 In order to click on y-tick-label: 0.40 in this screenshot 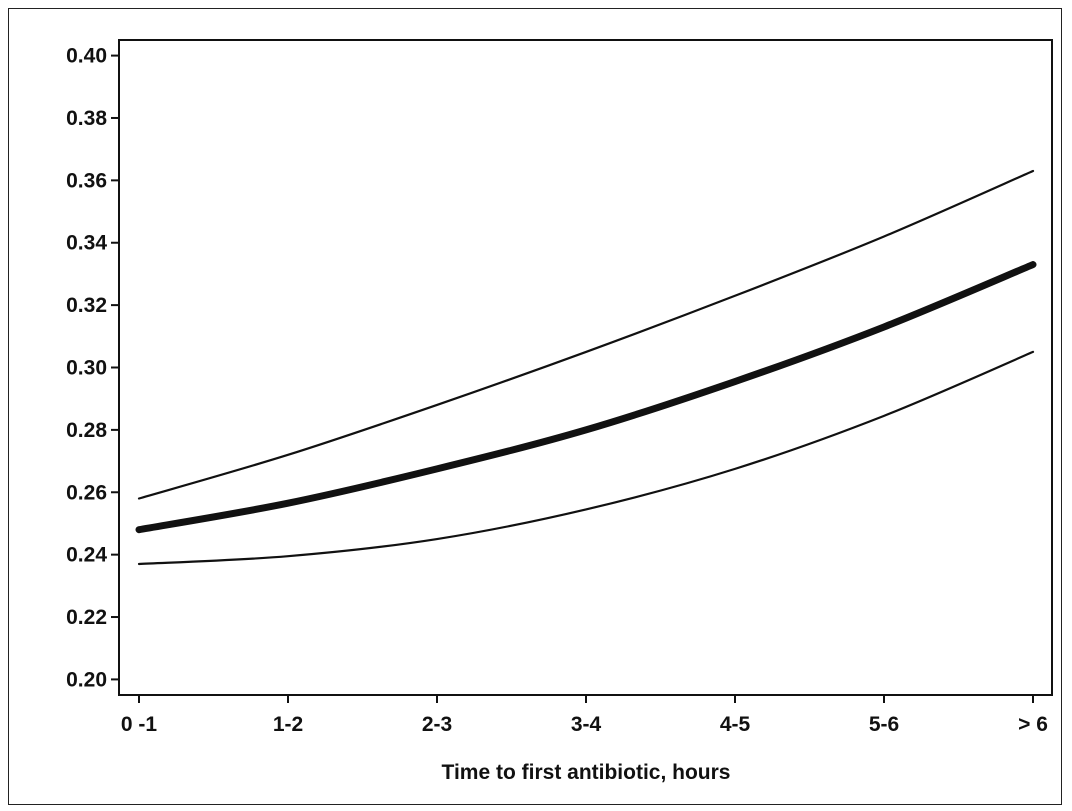, I will do `click(86, 56)`.